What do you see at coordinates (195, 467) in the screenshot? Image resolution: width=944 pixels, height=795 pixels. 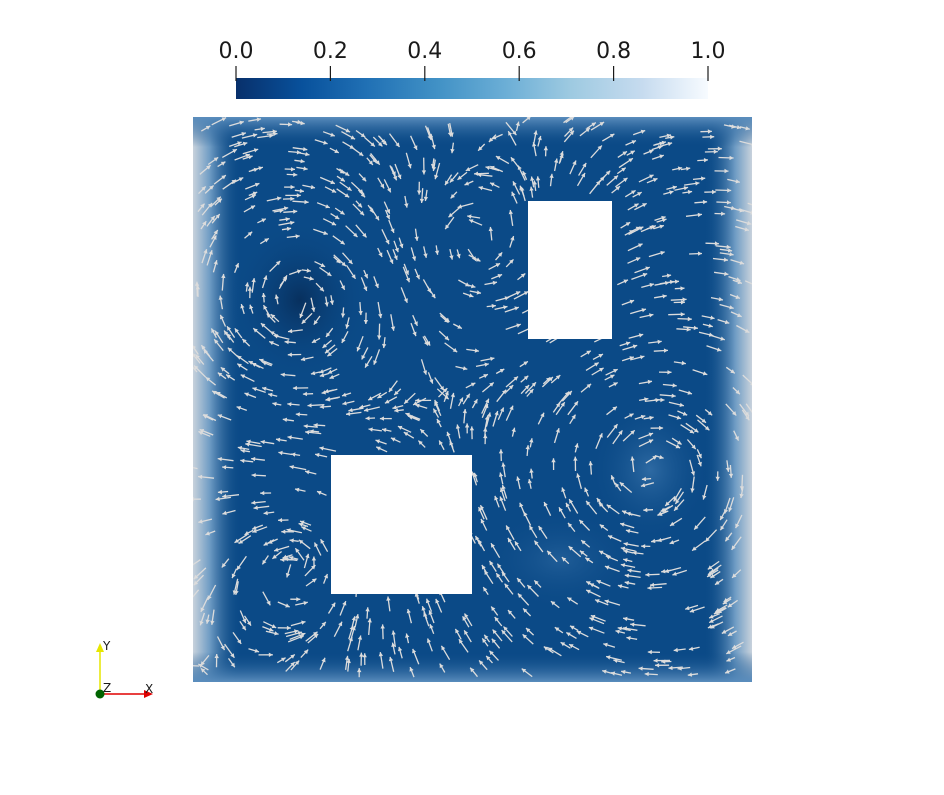 I see `velocity-glyph` at bounding box center [195, 467].